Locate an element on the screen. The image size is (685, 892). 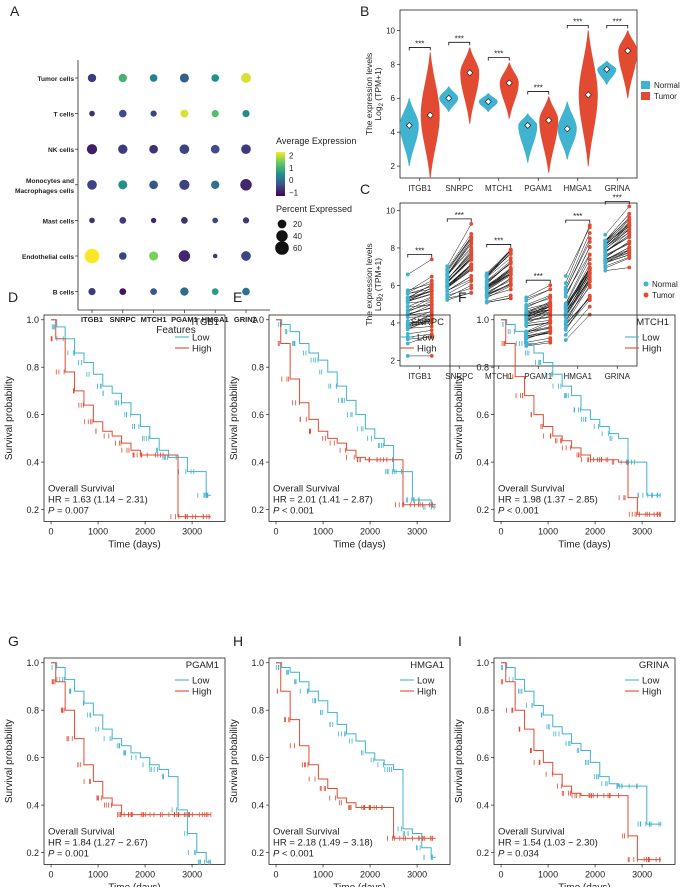
y-tick-label: 8 is located at coordinates (393, 64).